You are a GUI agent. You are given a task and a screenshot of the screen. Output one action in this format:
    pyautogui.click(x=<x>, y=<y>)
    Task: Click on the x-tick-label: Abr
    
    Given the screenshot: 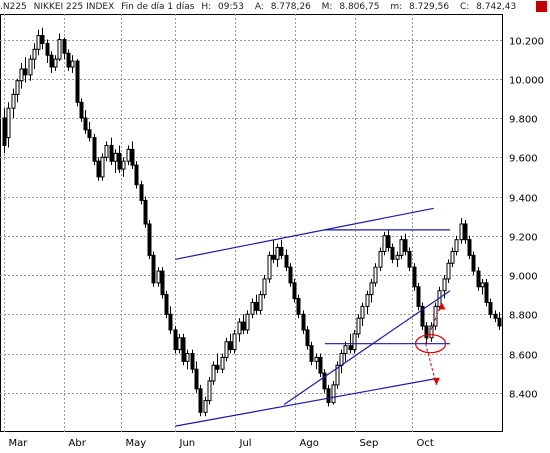 What is the action you would take?
    pyautogui.click(x=78, y=443)
    